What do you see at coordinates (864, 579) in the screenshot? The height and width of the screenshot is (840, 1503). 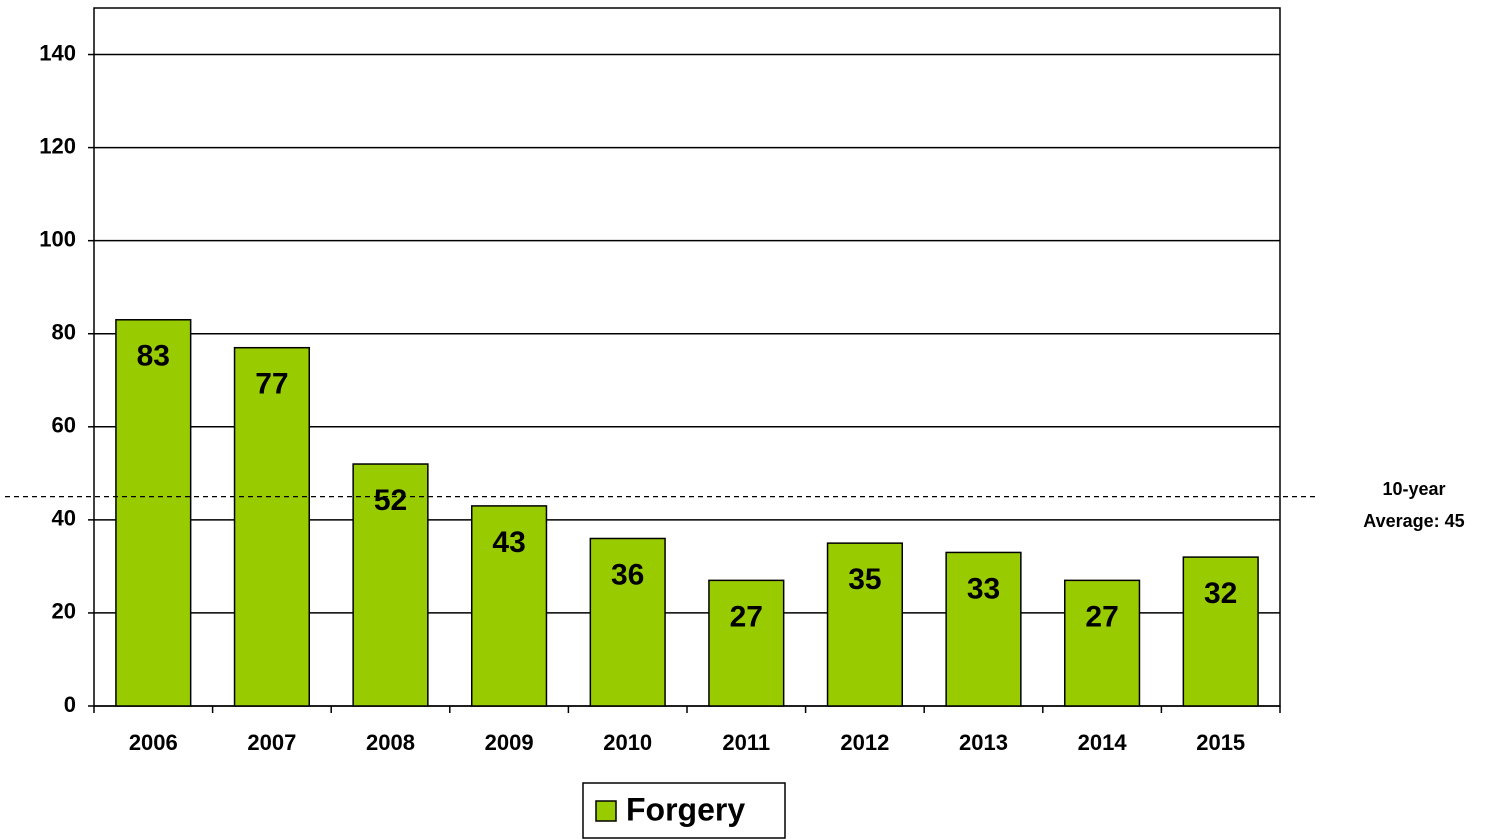 I see `data-label: 35` at bounding box center [864, 579].